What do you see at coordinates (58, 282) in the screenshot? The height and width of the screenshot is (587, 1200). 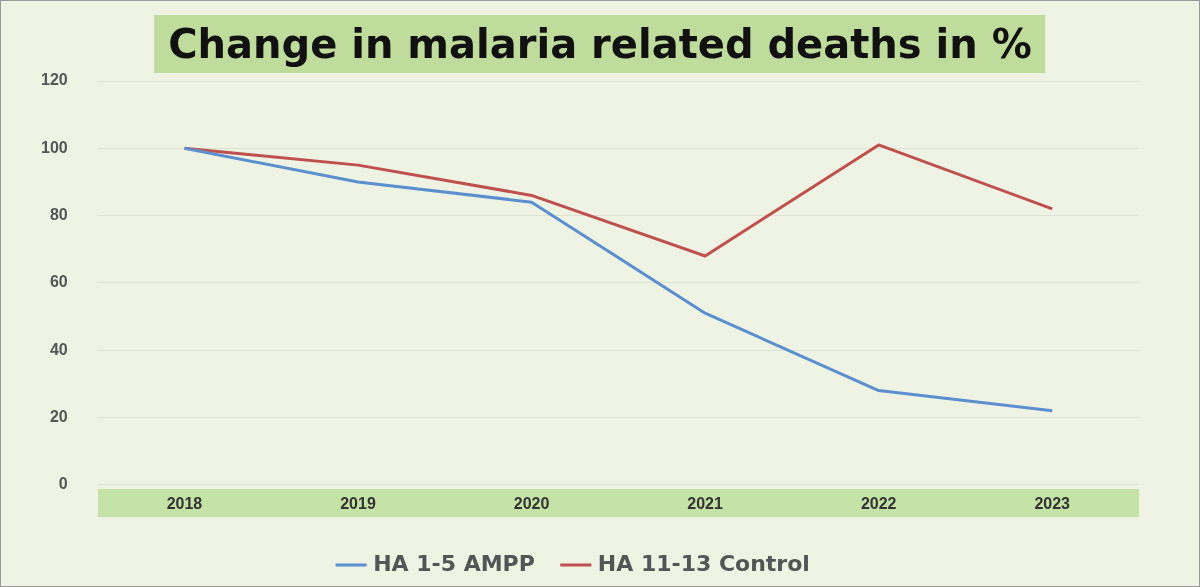 I see `y-tick-label: 60` at bounding box center [58, 282].